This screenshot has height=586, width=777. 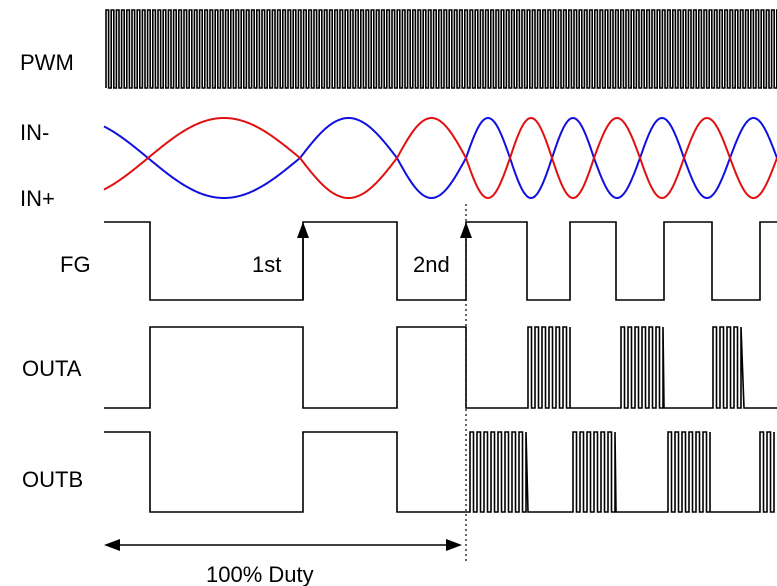 I want to click on outa-waveform, so click(x=440, y=367).